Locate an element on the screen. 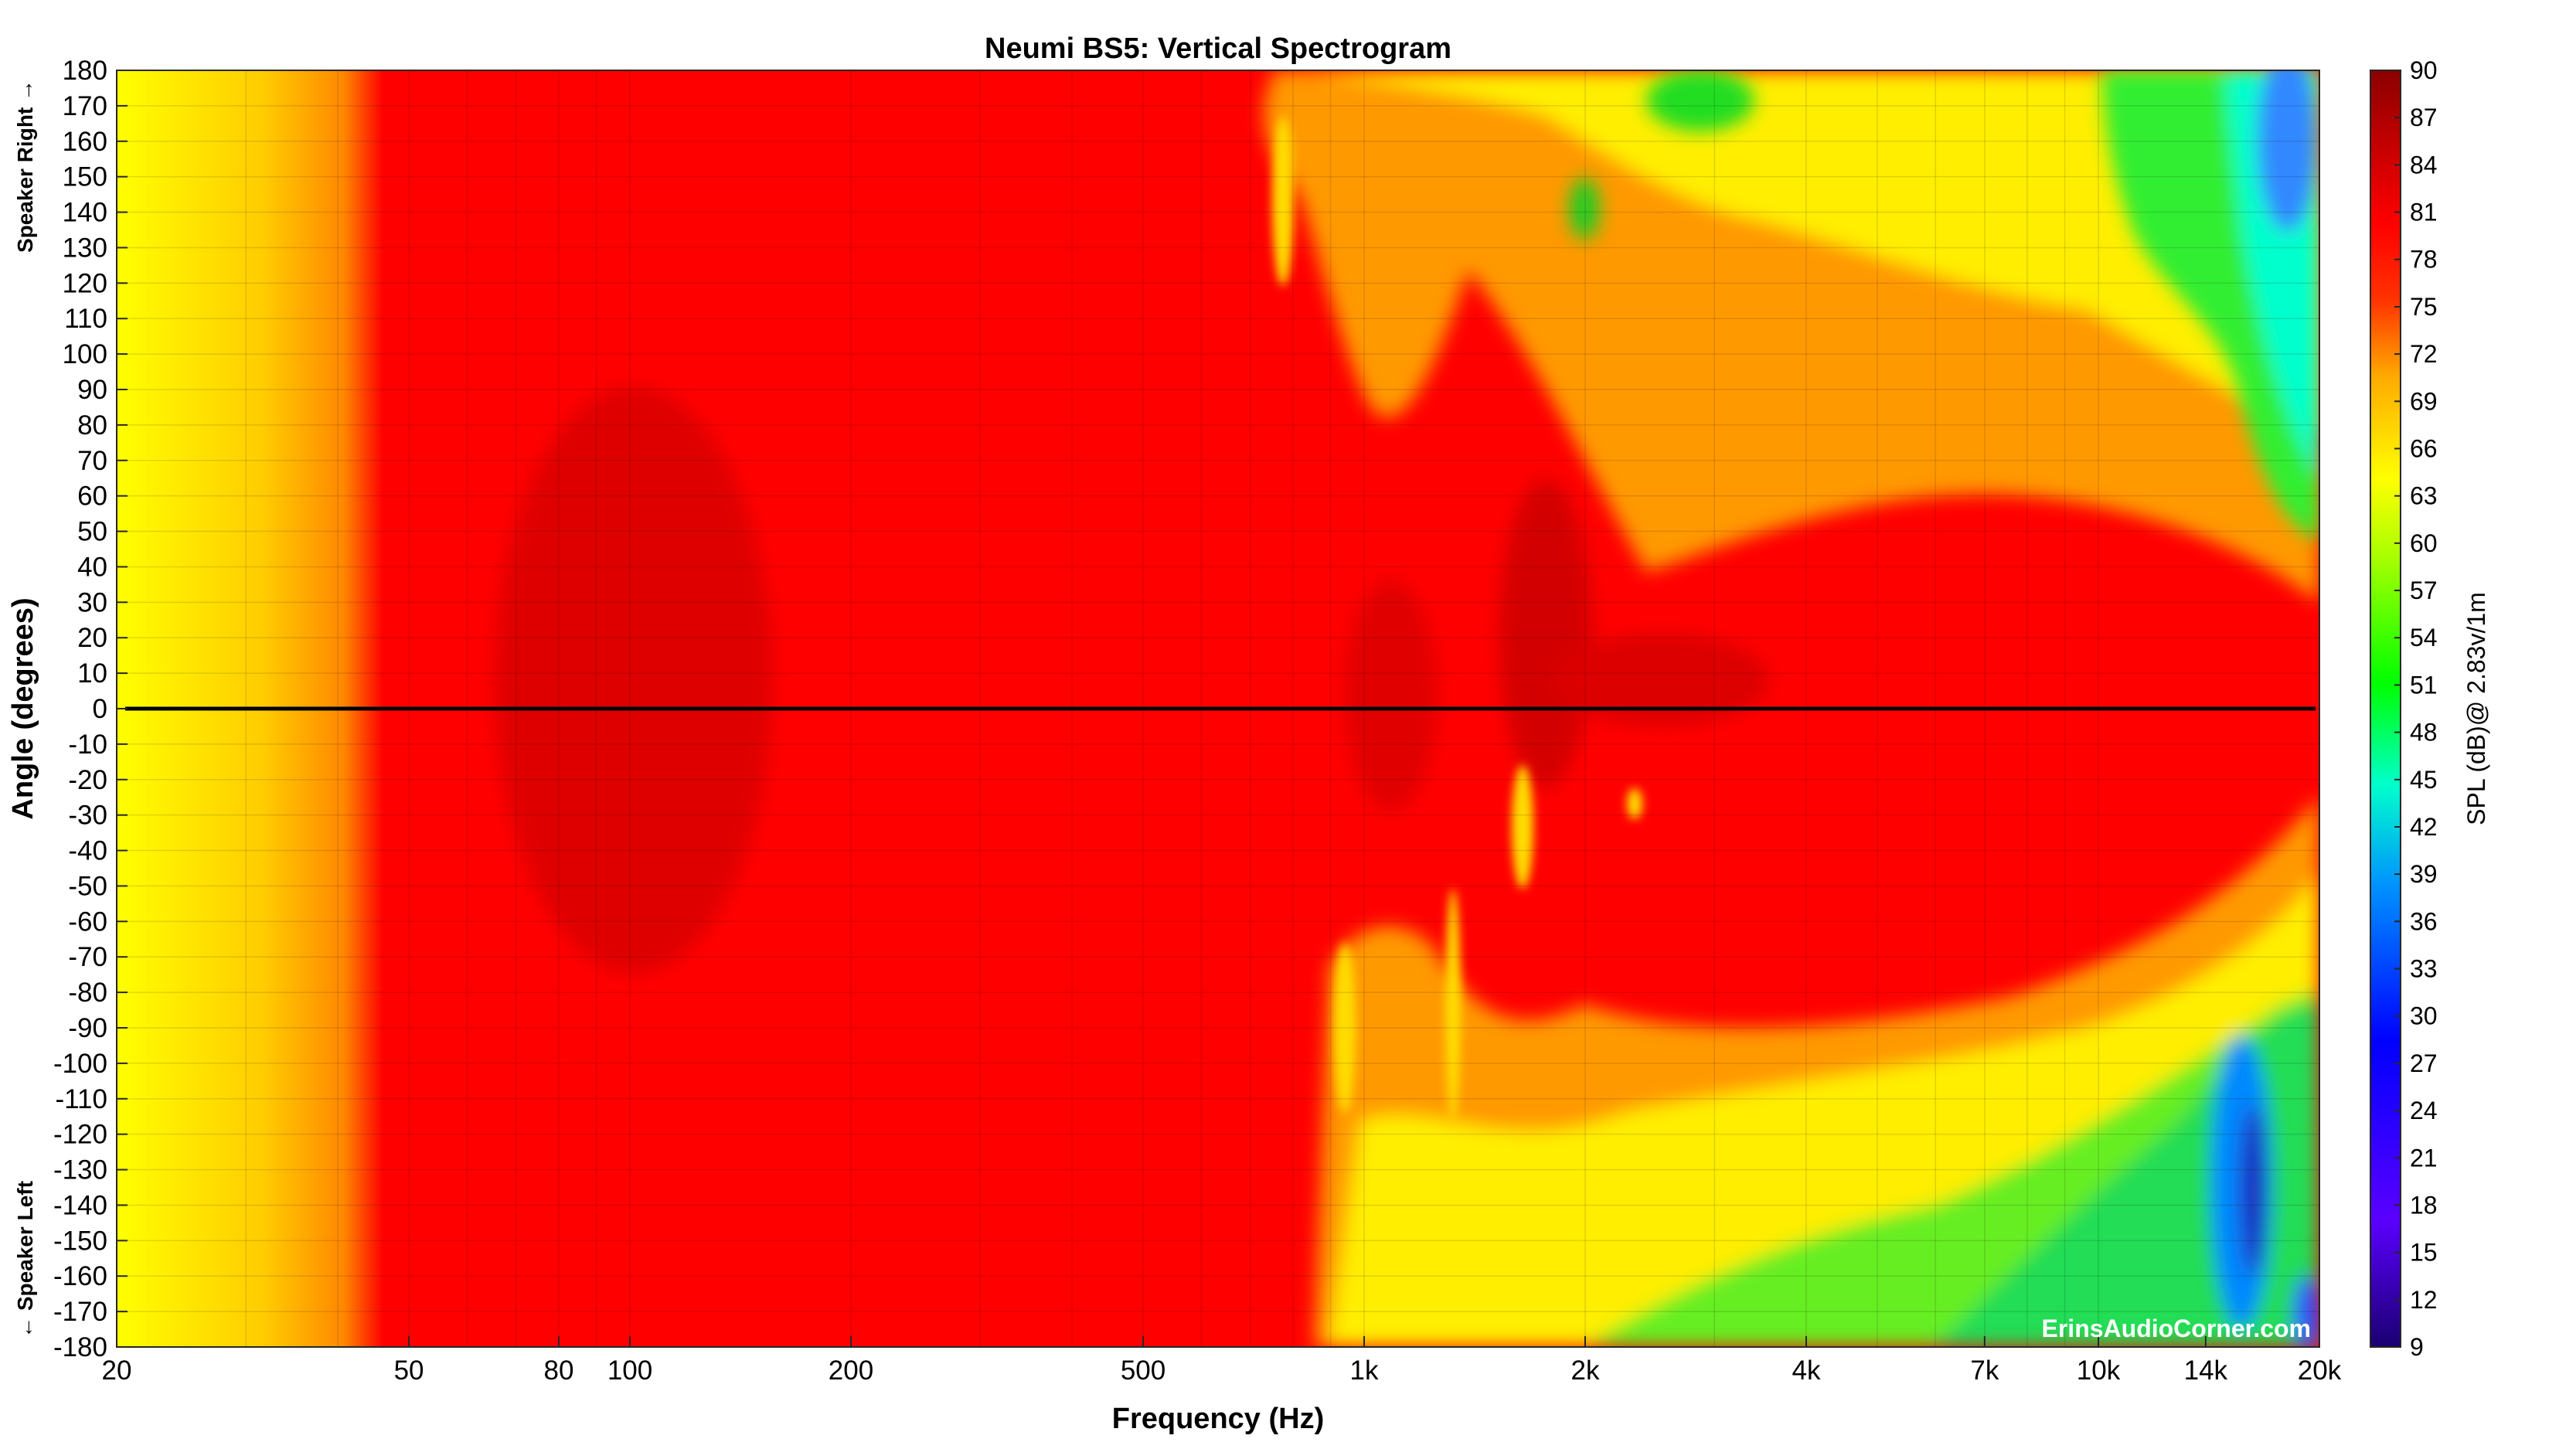 Image resolution: width=2576 pixels, height=1449 pixels. y-tick-label: 170 is located at coordinates (85, 106).